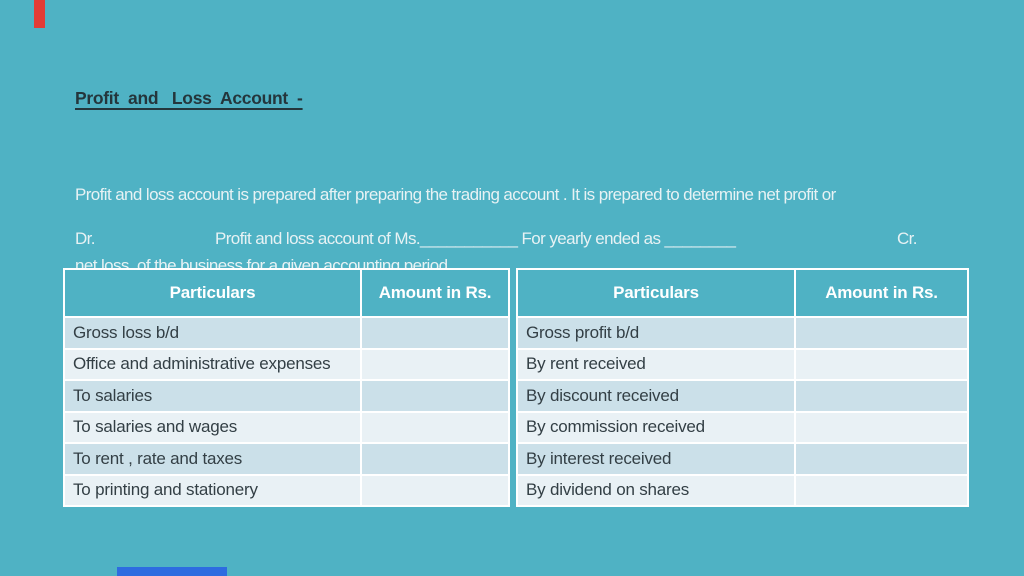  What do you see at coordinates (212, 333) in the screenshot?
I see `debit-item-cell: Gross loss b/d` at bounding box center [212, 333].